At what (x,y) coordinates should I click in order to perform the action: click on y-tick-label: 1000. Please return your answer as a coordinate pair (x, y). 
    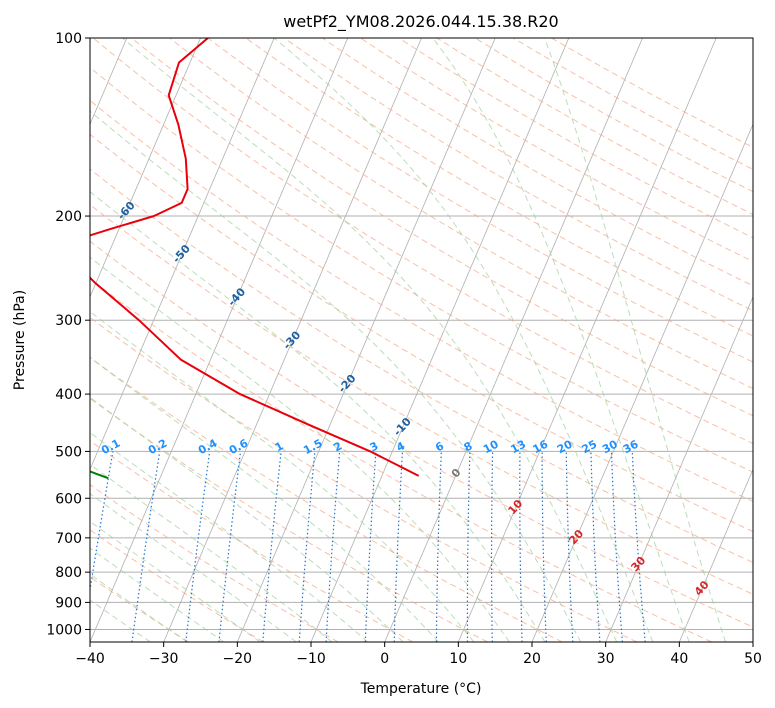
    Looking at the image, I should click on (64, 630).